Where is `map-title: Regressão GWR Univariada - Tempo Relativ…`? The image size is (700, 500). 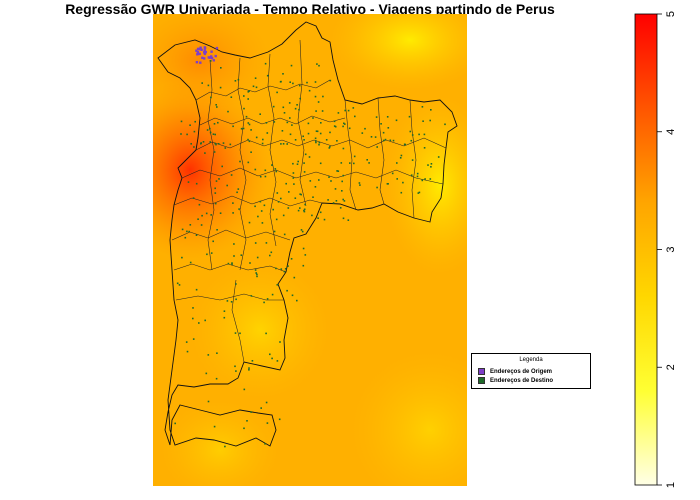
map-title: Regressão GWR Univariada - Tempo Relativ… is located at coordinates (310, 9).